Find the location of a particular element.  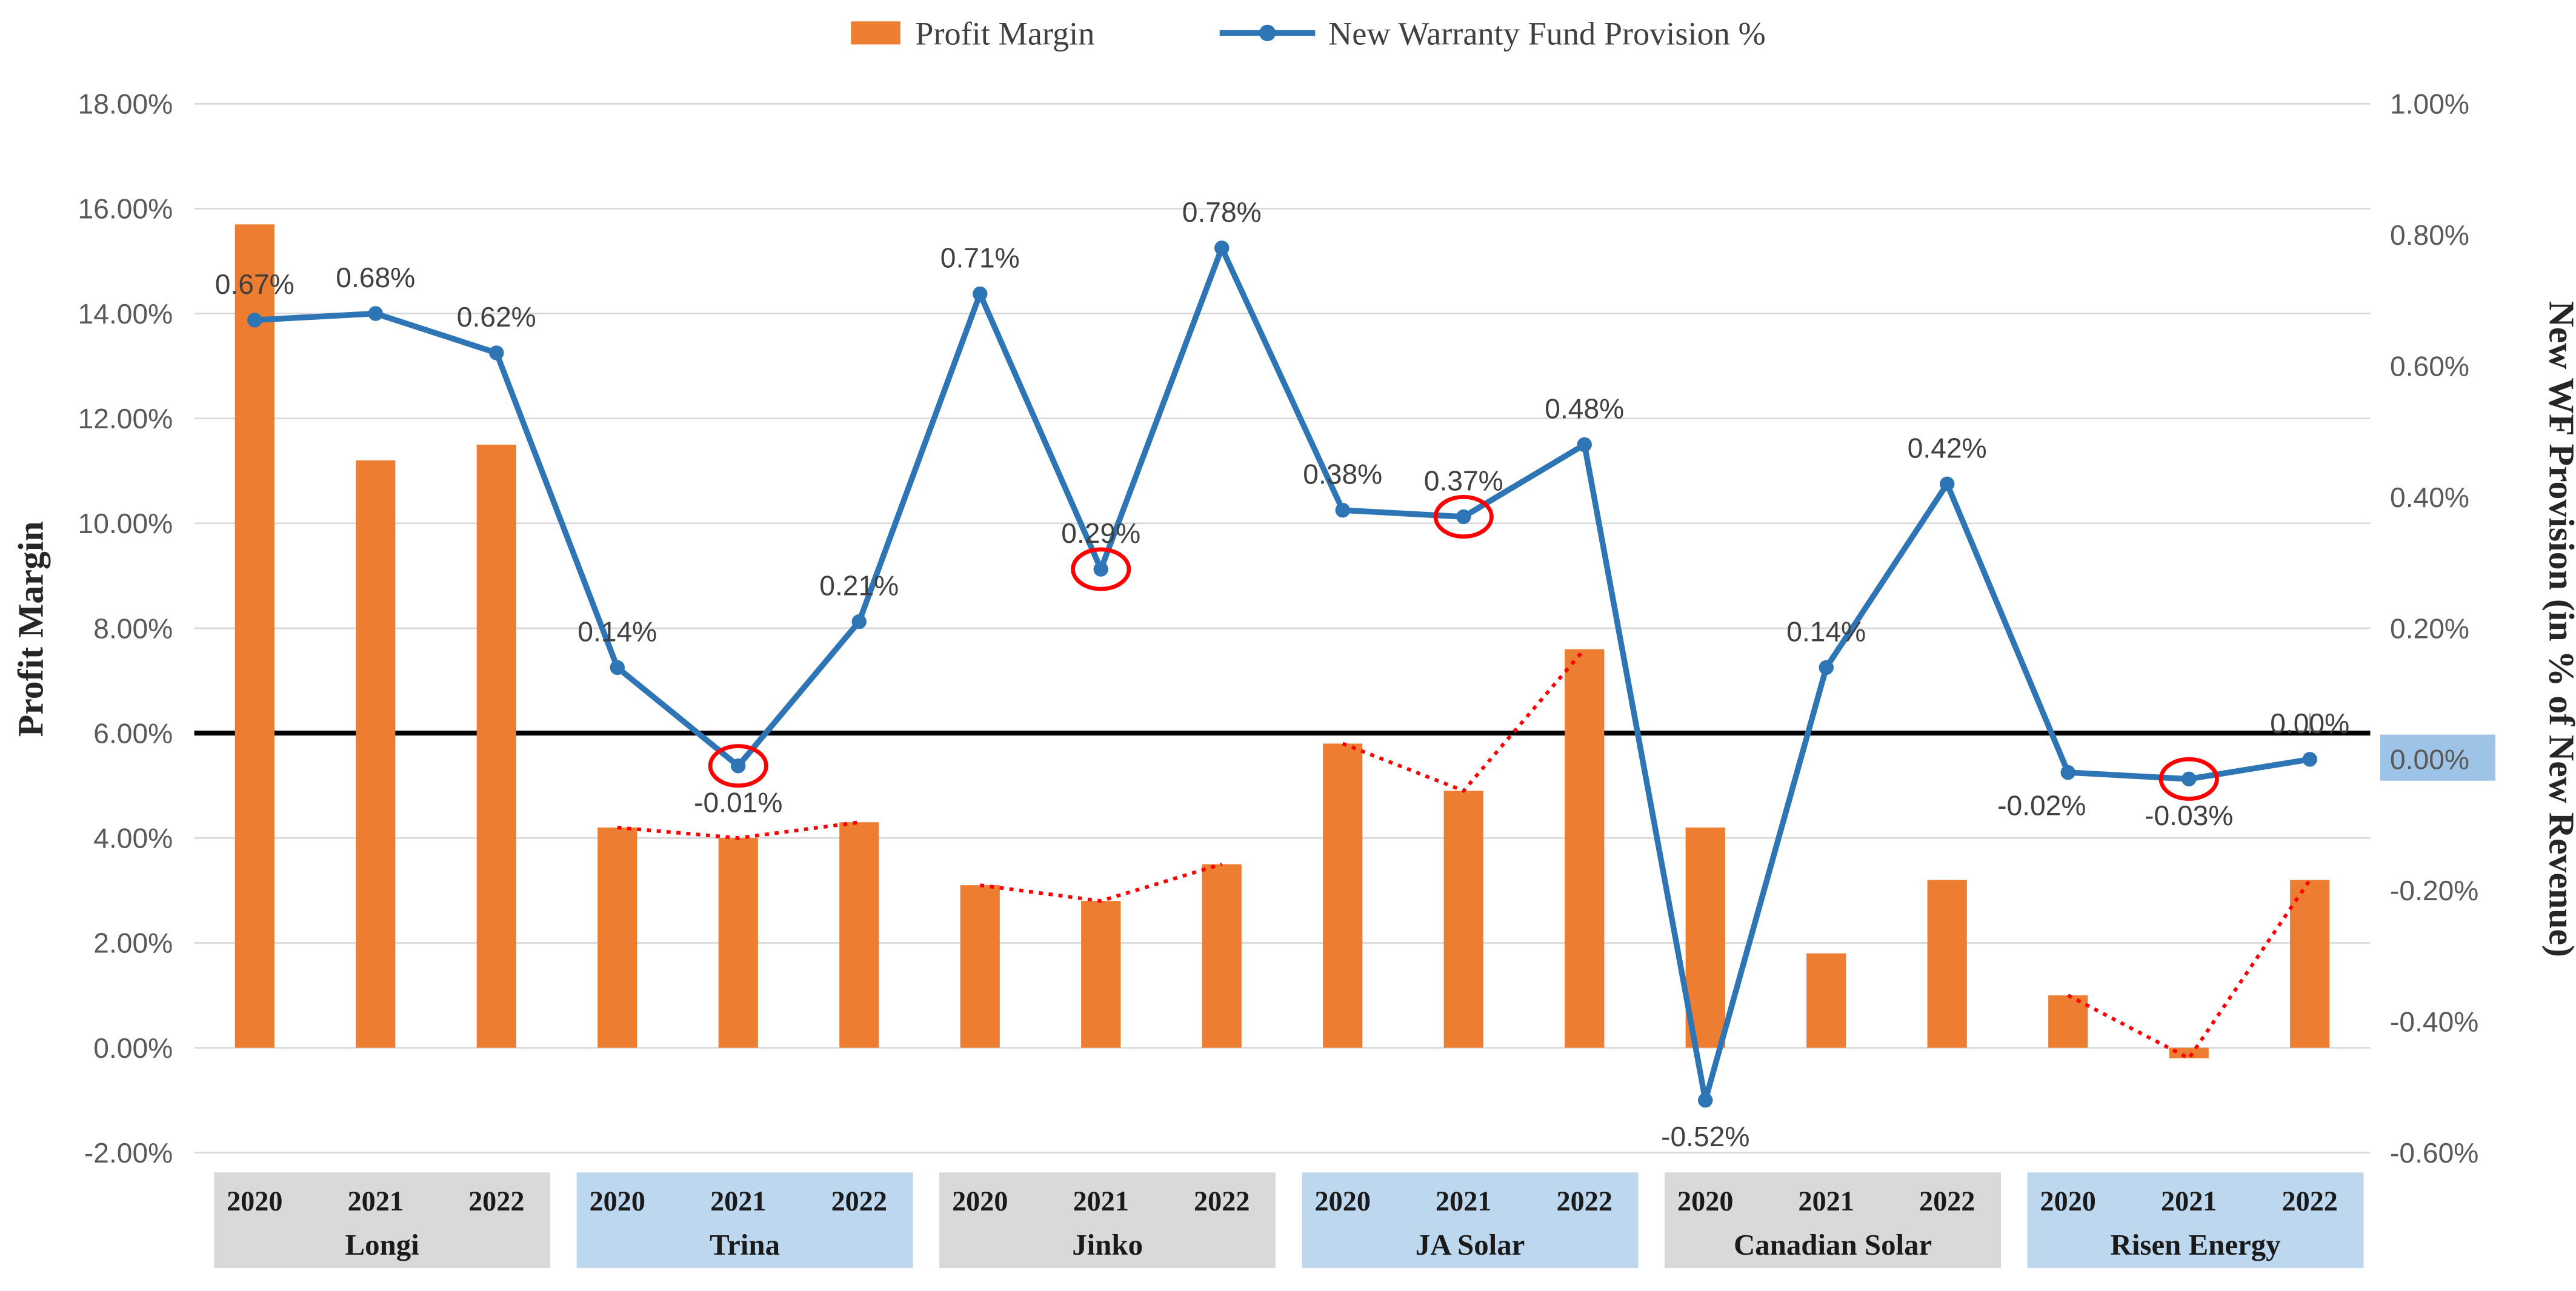

company-label-ja-solar: JA Solar is located at coordinates (1470, 1244).